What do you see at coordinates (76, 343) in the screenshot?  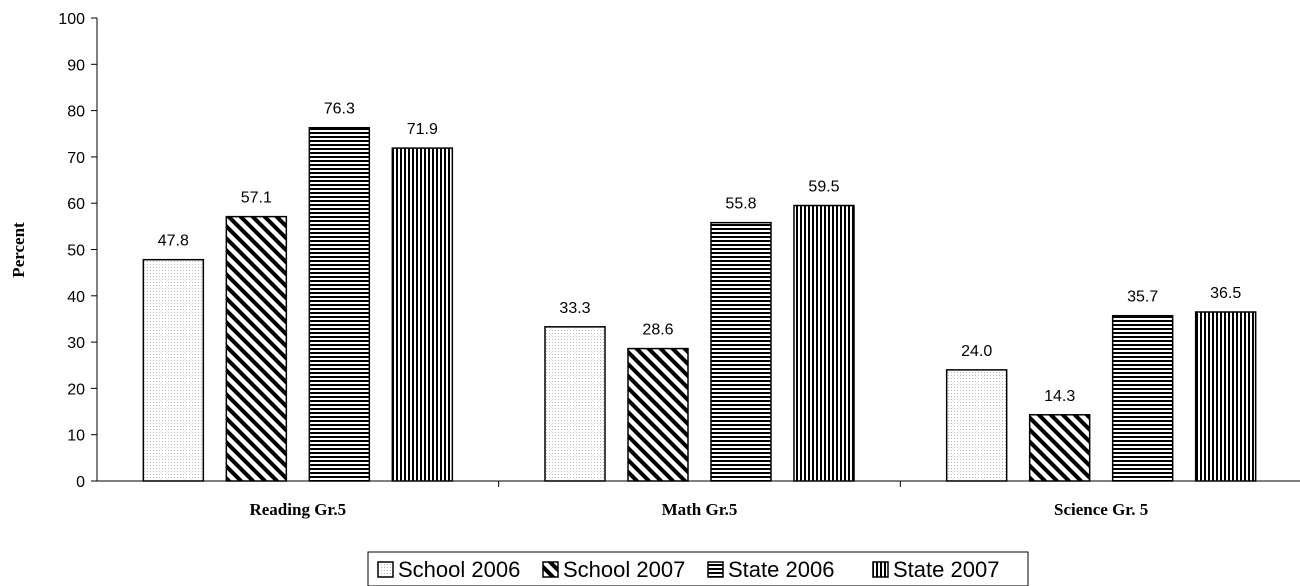 I see `y-tick-label: 30` at bounding box center [76, 343].